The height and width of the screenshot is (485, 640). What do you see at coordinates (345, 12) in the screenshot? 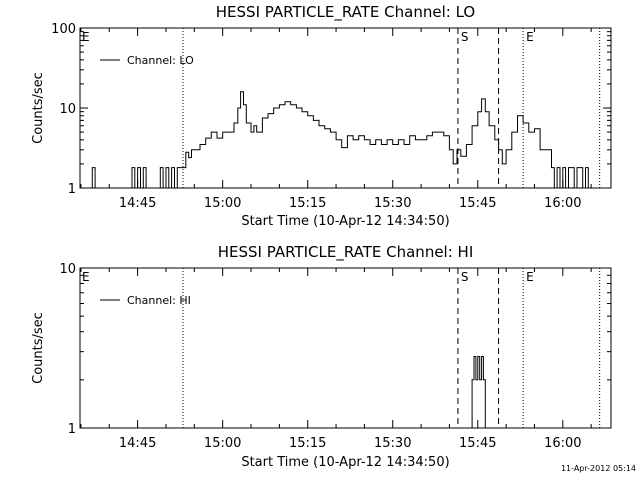
I see `panel-lo-title: HESSI PARTICLE_RATE Channel: LO` at bounding box center [345, 12].